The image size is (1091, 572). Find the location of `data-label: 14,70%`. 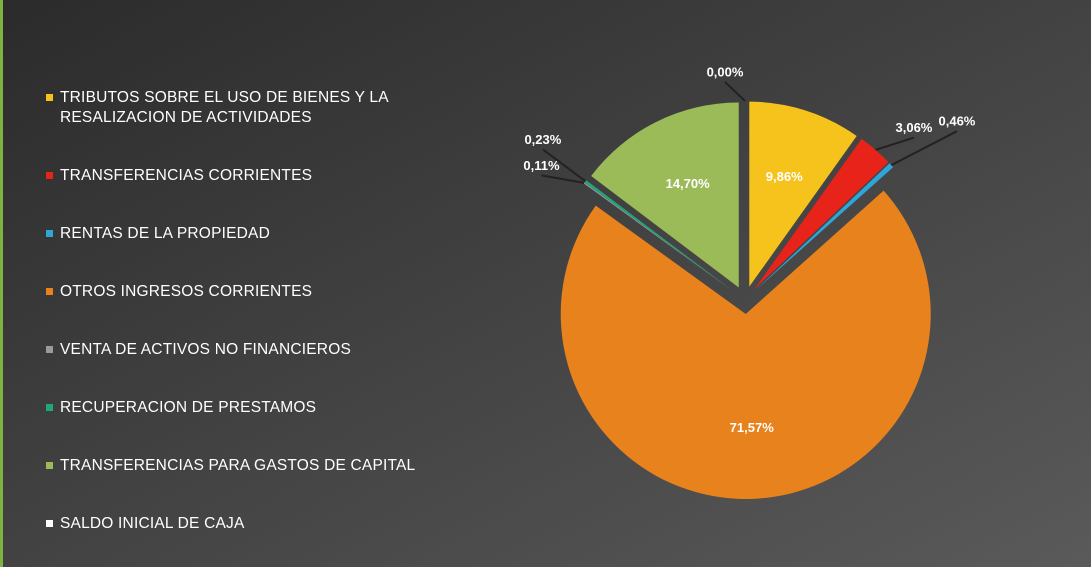

data-label: 14,70% is located at coordinates (688, 183).